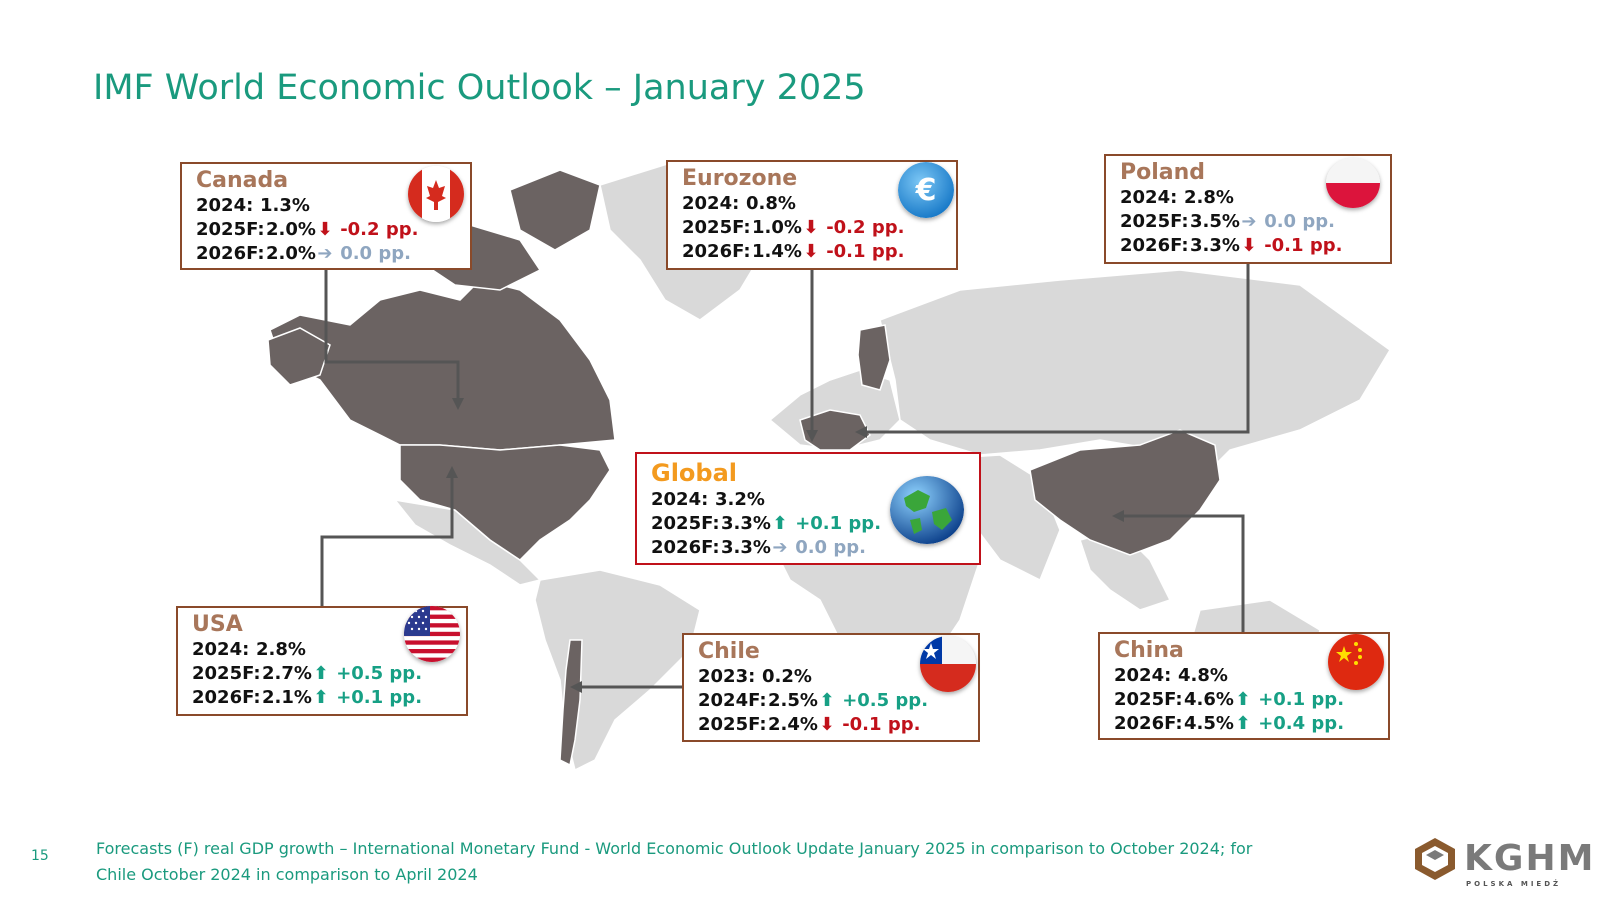 This screenshot has width=1600, height=900. What do you see at coordinates (226, 673) in the screenshot?
I see `usa-row-label: 2025F:` at bounding box center [226, 673].